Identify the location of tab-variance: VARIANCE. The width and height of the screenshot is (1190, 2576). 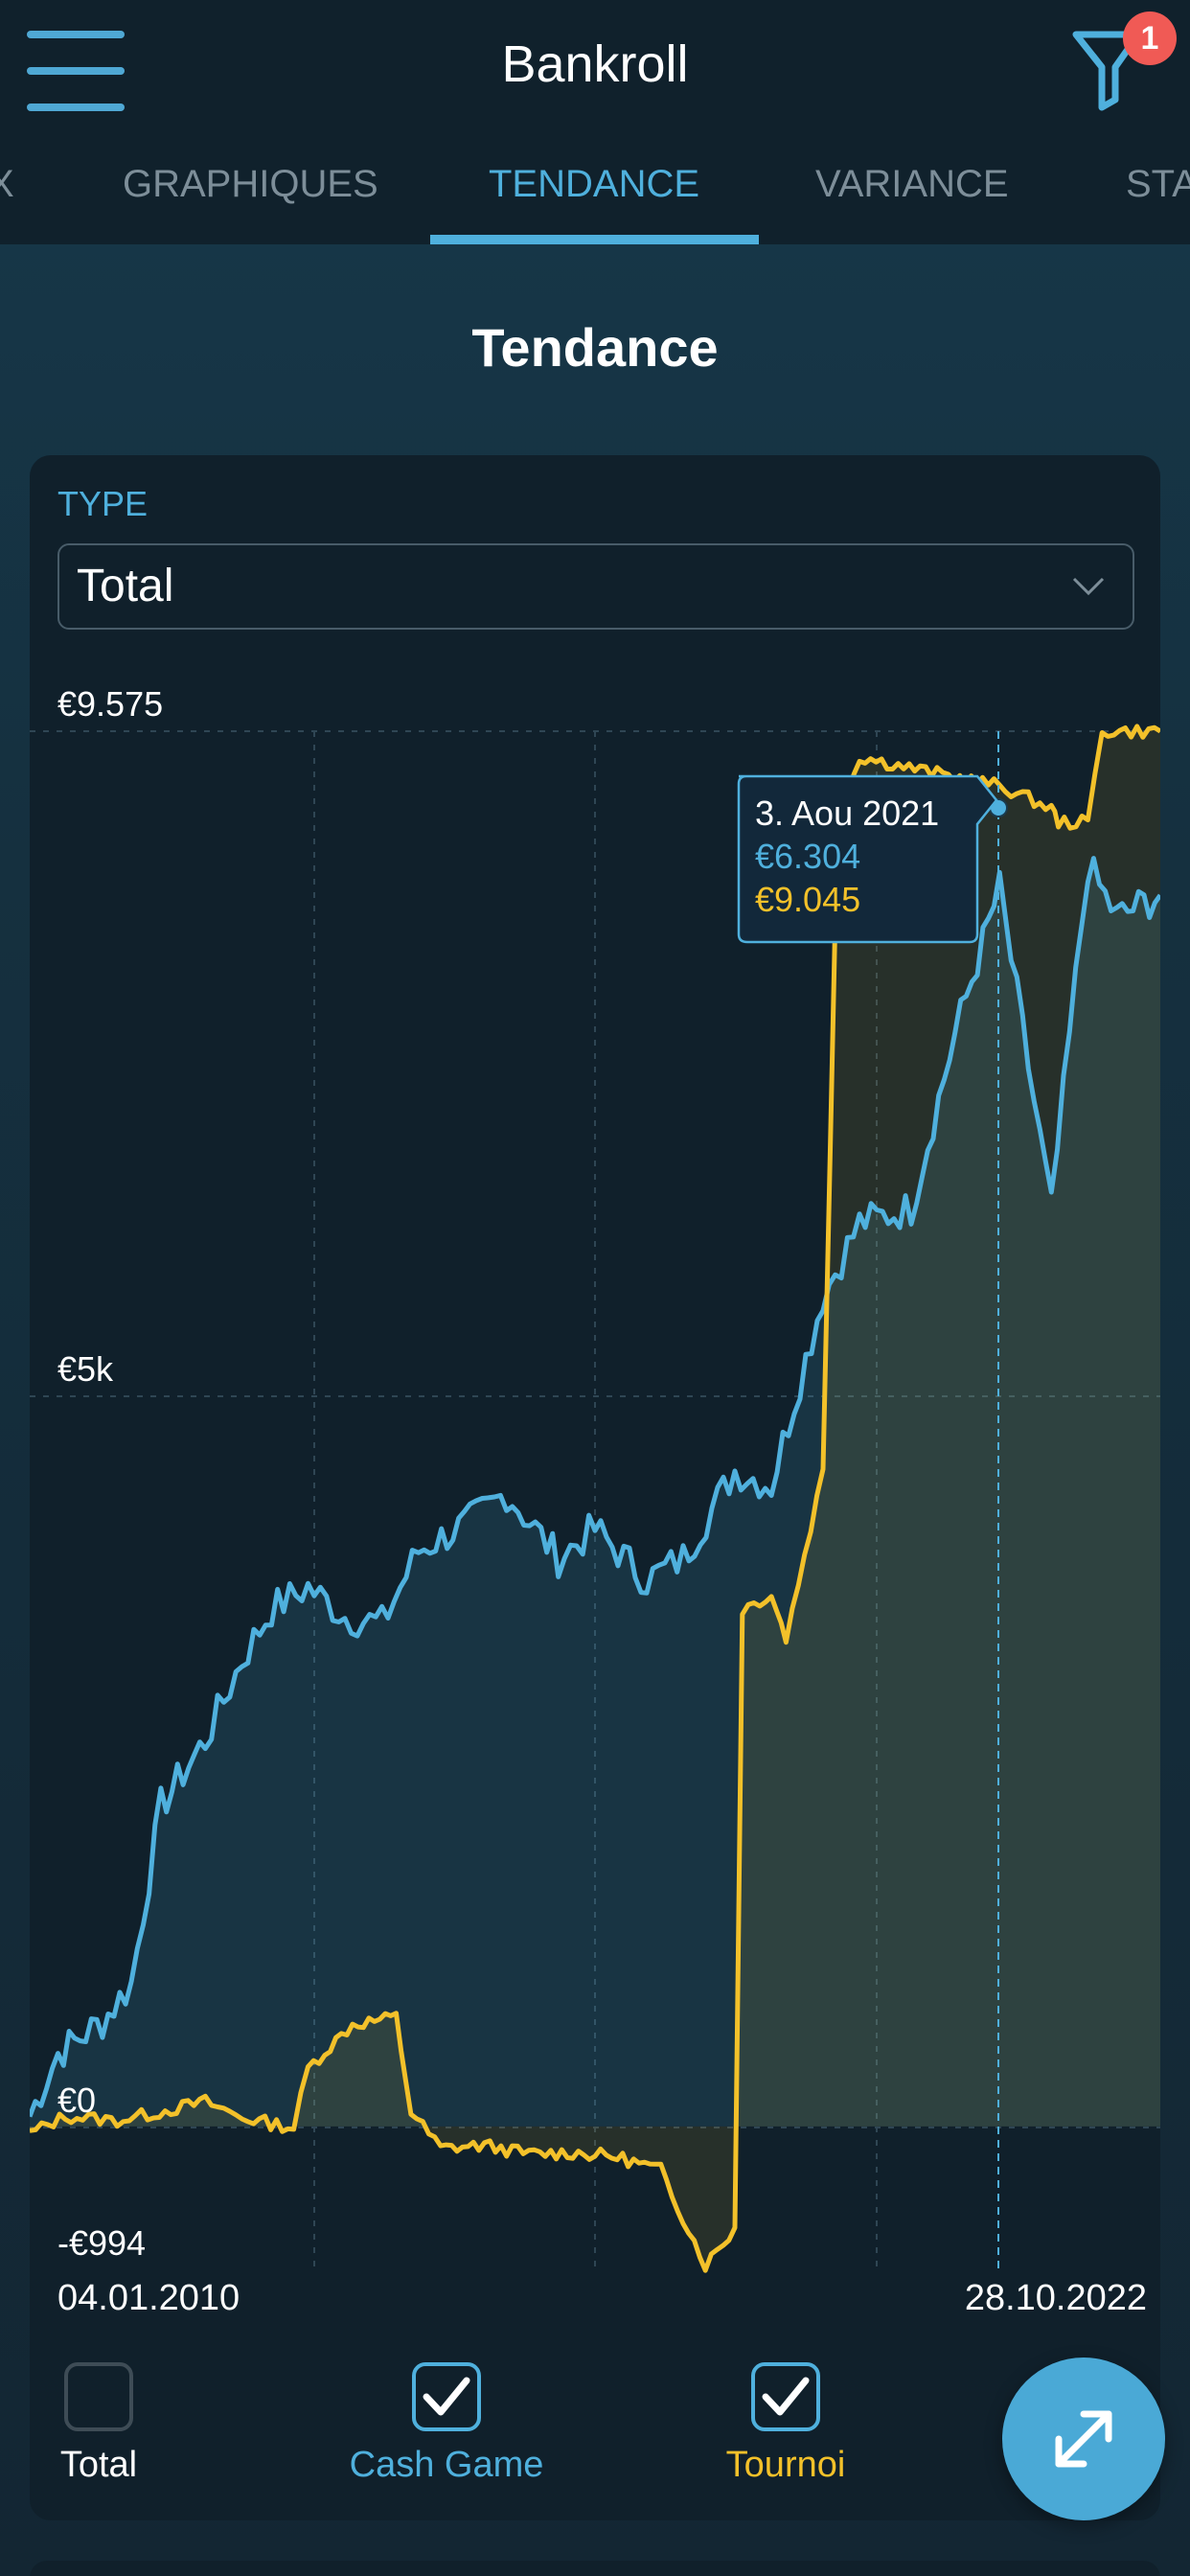
(912, 184).